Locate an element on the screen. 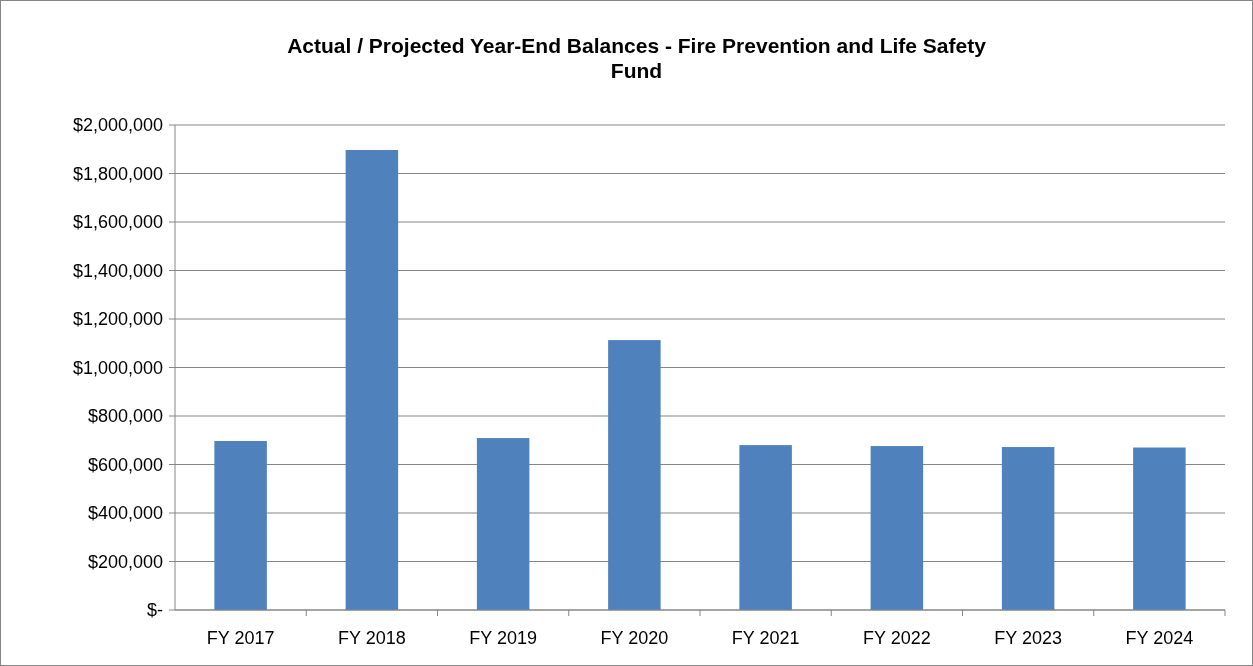 The image size is (1253, 666). y-tick-label: $1,800,000 is located at coordinates (117, 173).